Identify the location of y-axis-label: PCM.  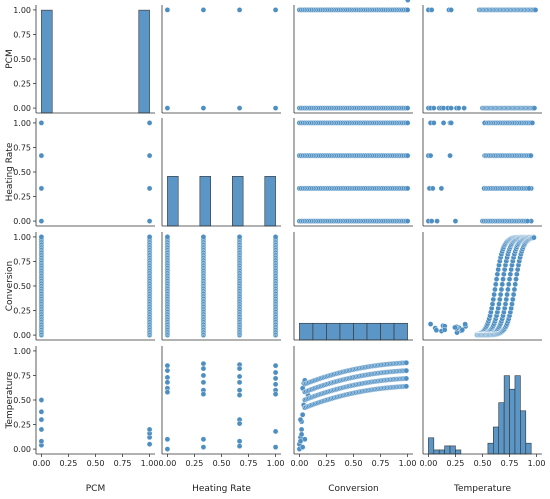
(10, 58).